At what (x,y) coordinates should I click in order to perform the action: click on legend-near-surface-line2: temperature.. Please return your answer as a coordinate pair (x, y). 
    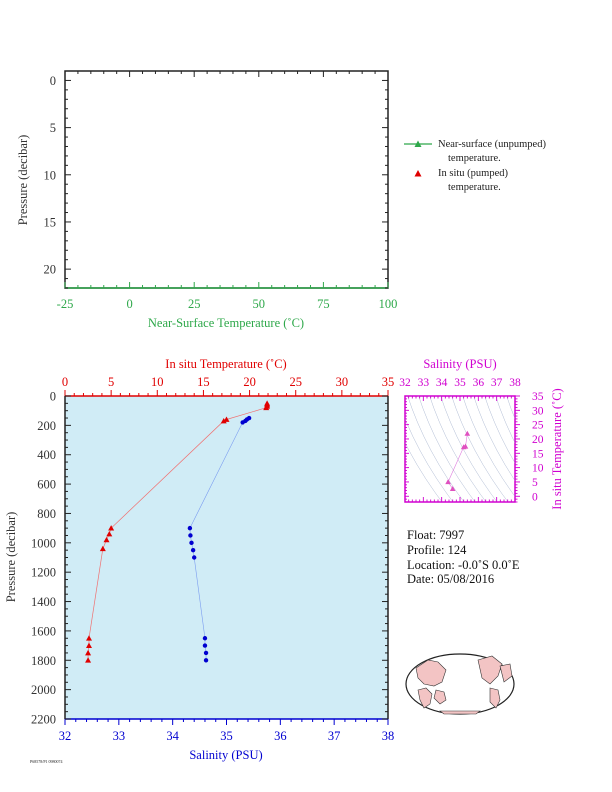
    Looking at the image, I should click on (474, 158).